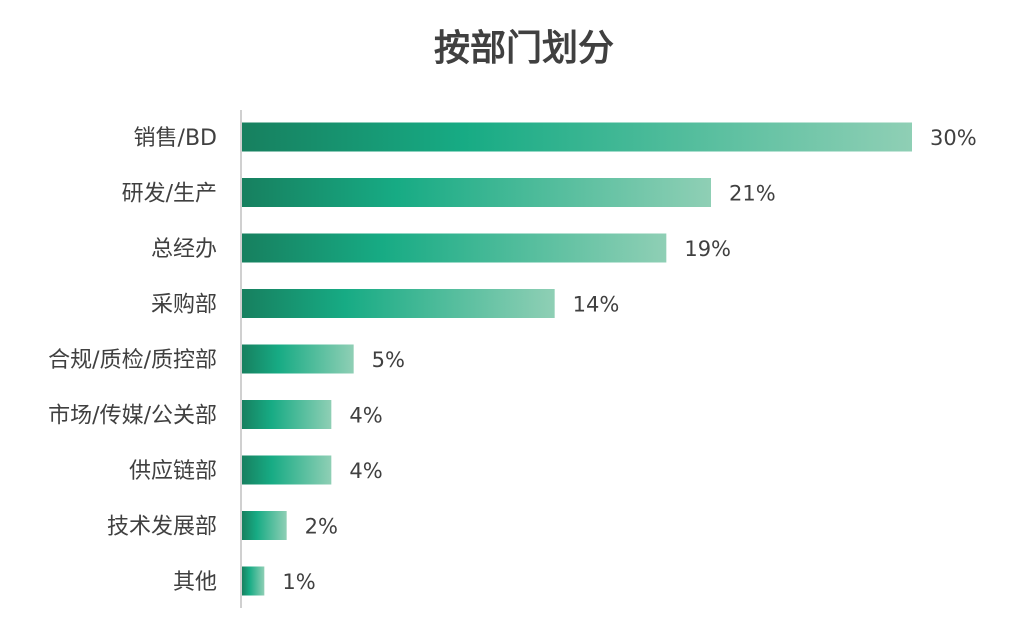 The height and width of the screenshot is (639, 1024). I want to click on category-label-6: 供应链部, so click(173, 471).